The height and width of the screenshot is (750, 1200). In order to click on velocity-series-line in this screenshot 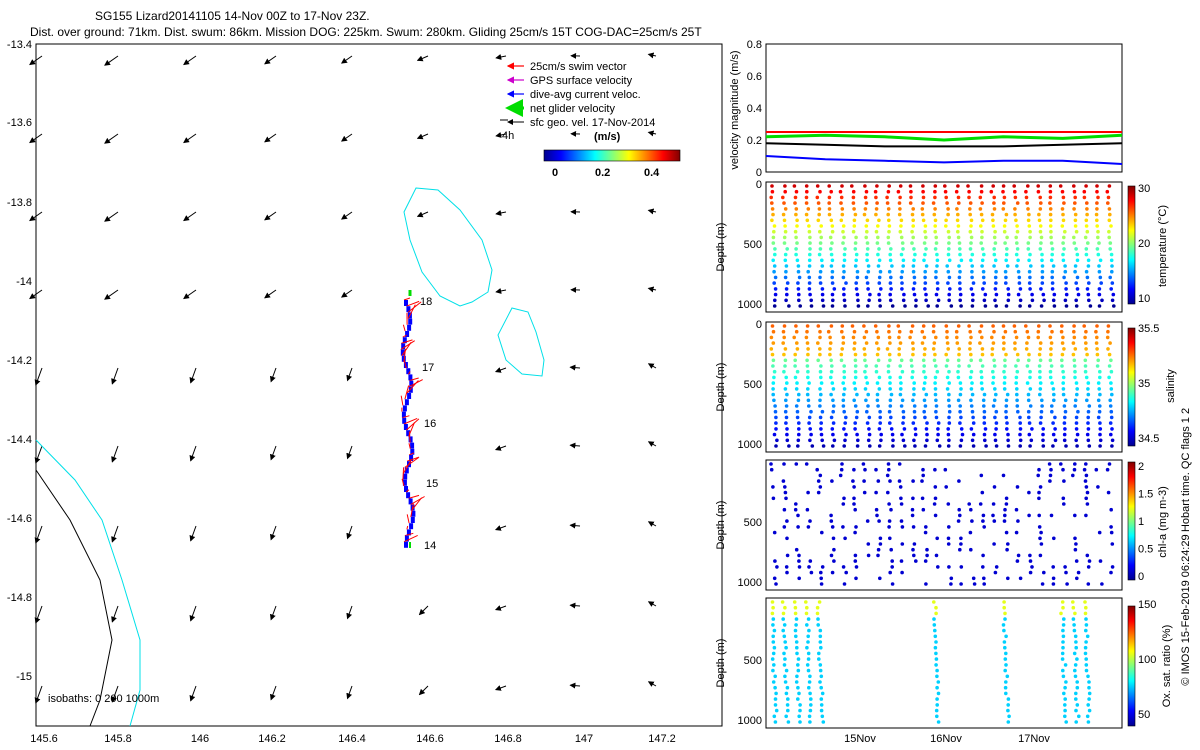, I will do `click(944, 137)`.